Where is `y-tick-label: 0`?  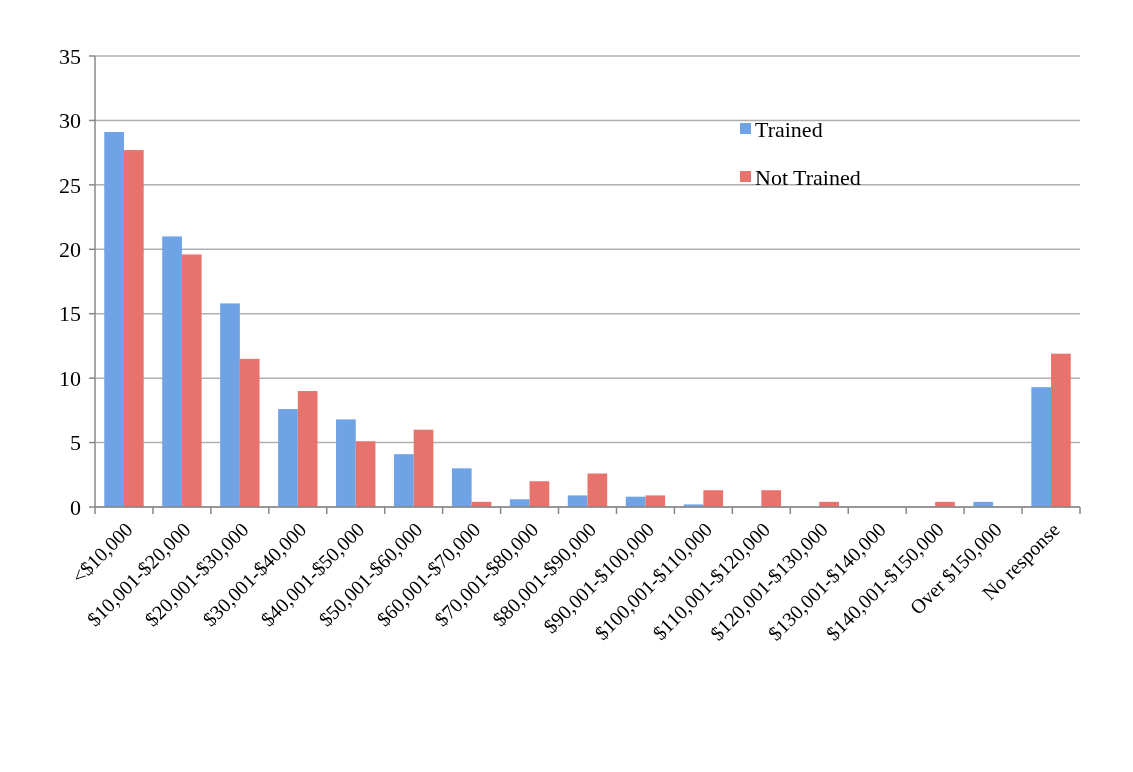 y-tick-label: 0 is located at coordinates (75, 507).